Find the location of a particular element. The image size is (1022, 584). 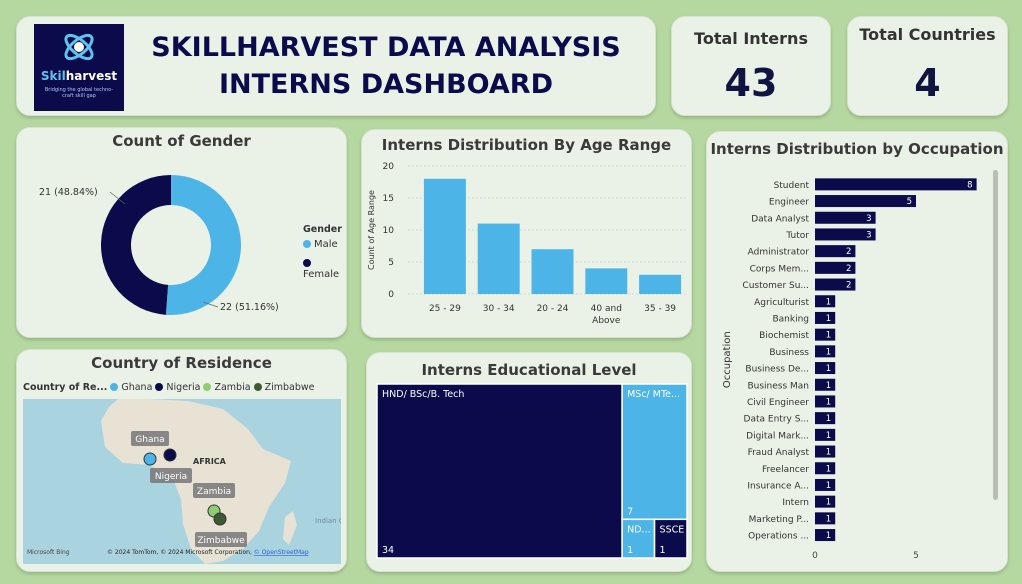

occupation-scrollbar-track is located at coordinates (995, 335).